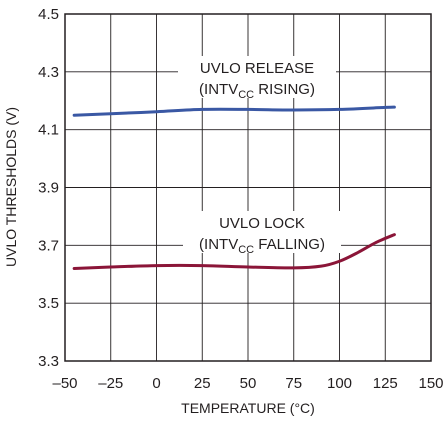 The image size is (444, 423). What do you see at coordinates (430, 383) in the screenshot?
I see `x-tick-label: 150` at bounding box center [430, 383].